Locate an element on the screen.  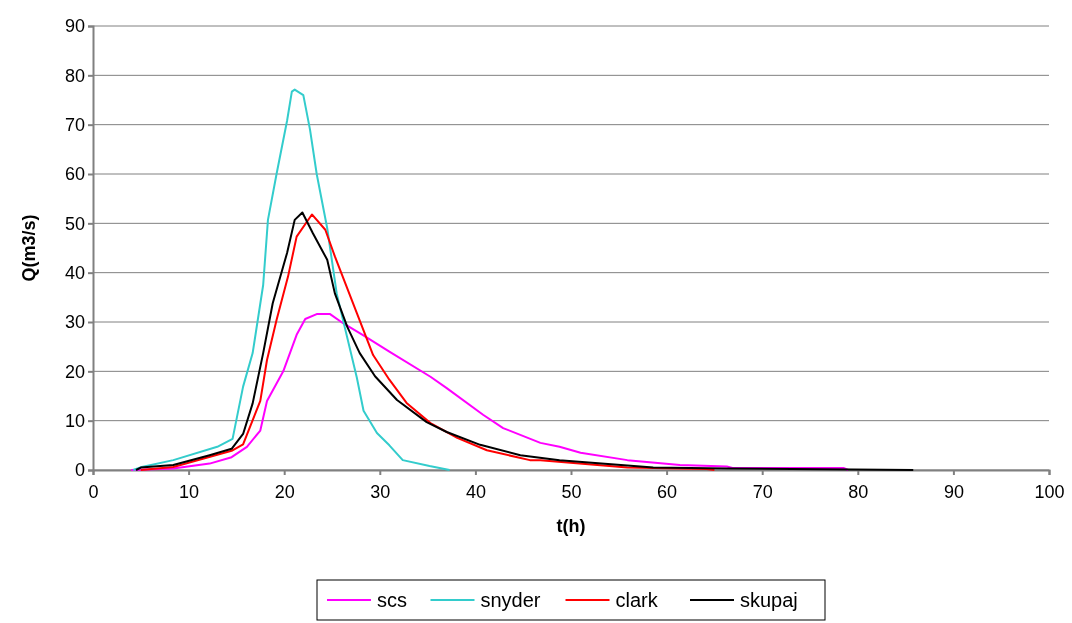
x-tick-label: 100 is located at coordinates (1049, 491).